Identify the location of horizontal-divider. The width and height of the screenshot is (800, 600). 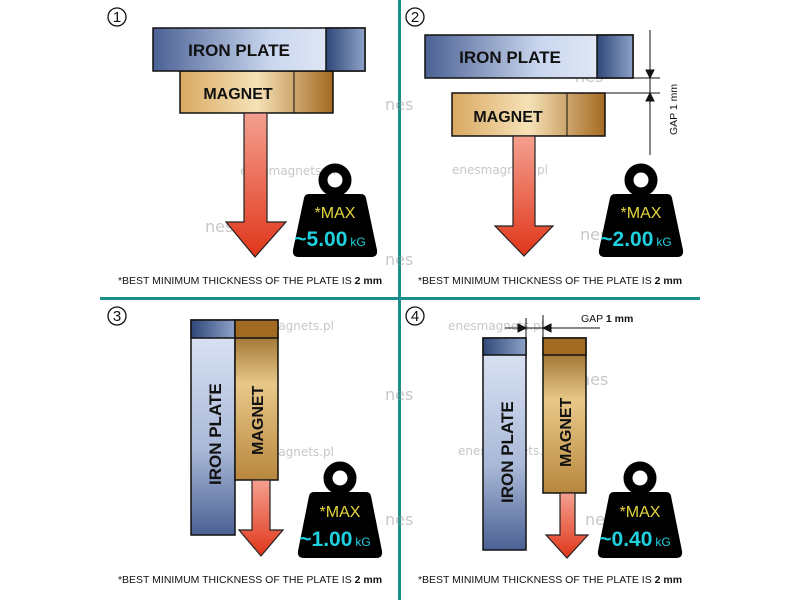
(400, 298).